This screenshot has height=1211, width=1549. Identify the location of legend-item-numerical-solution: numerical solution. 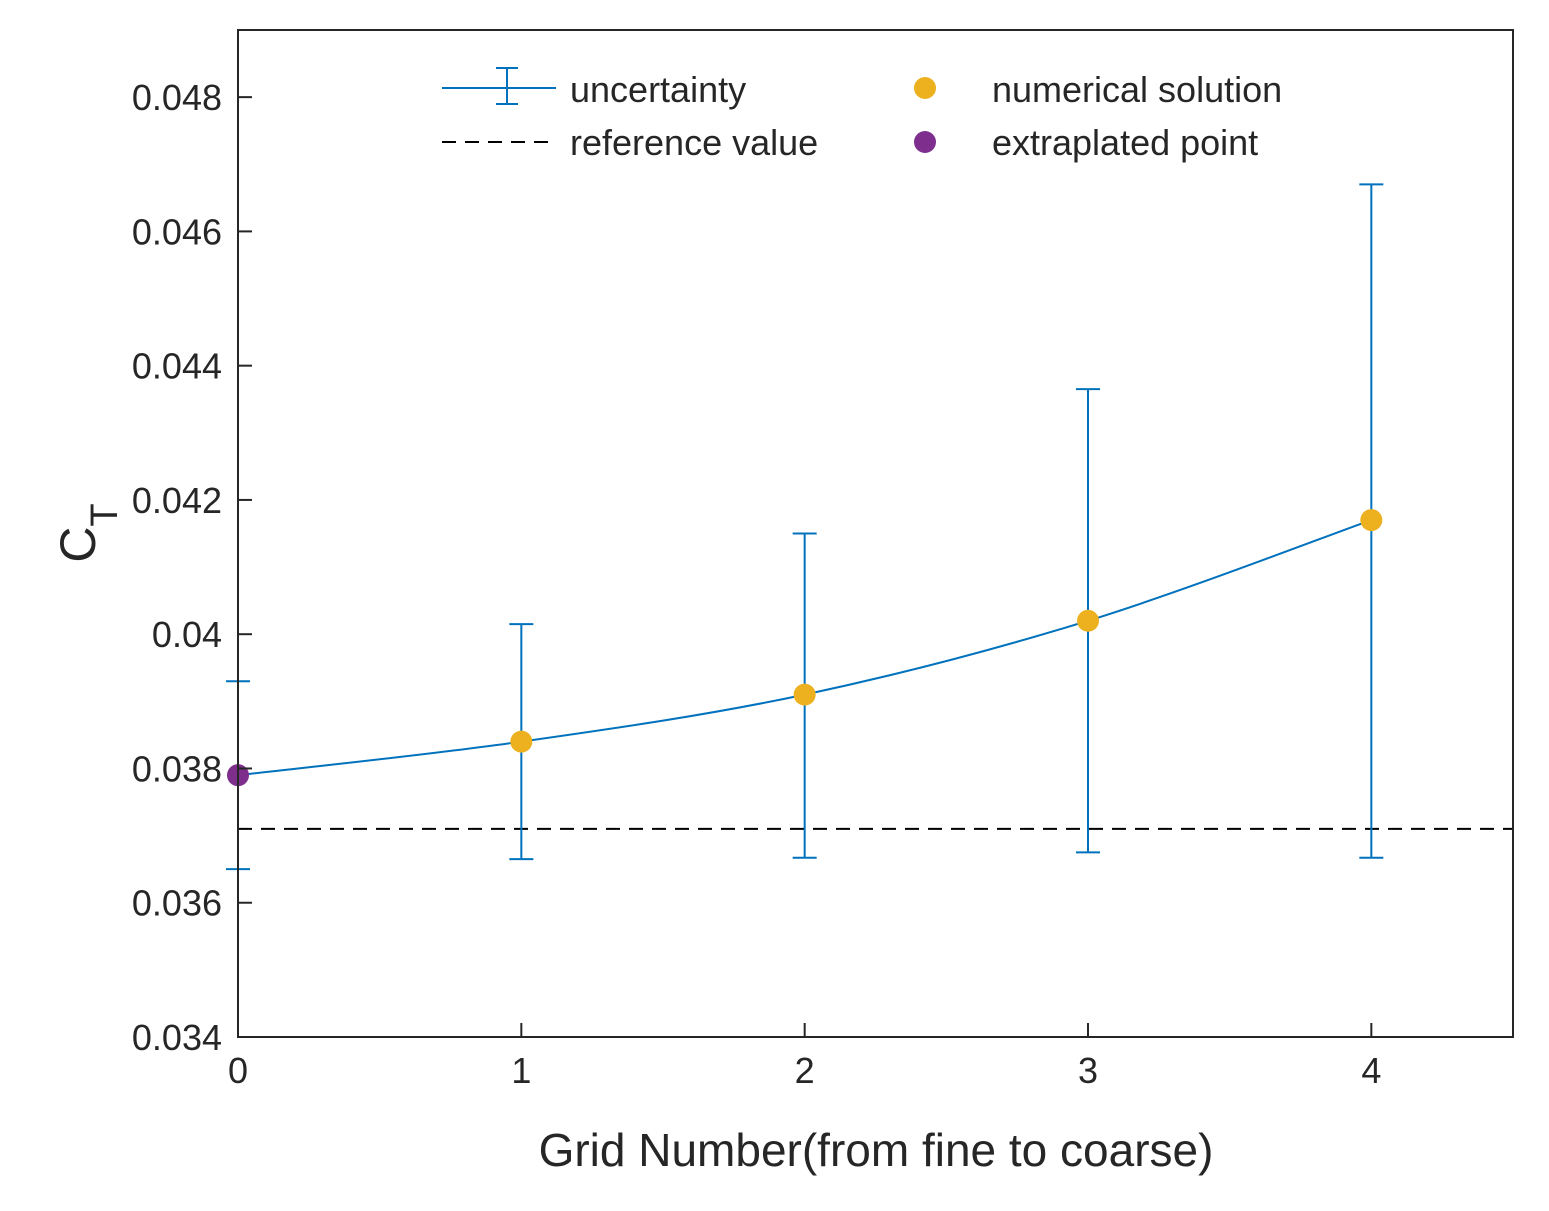
(1098, 89).